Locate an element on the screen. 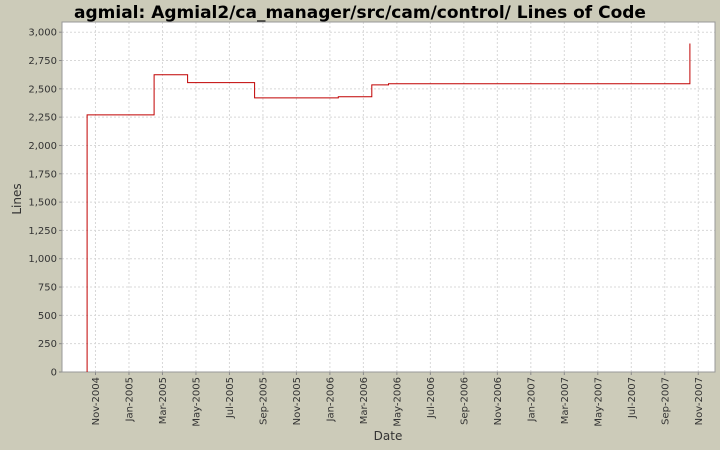 This screenshot has width=720, height=450. y-tick-label: 1,750 is located at coordinates (42, 174).